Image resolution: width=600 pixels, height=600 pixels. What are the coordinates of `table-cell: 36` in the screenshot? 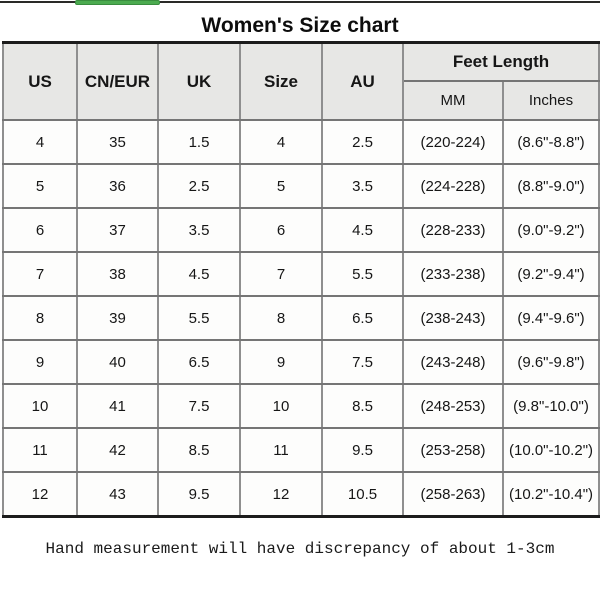 It's located at (117, 186).